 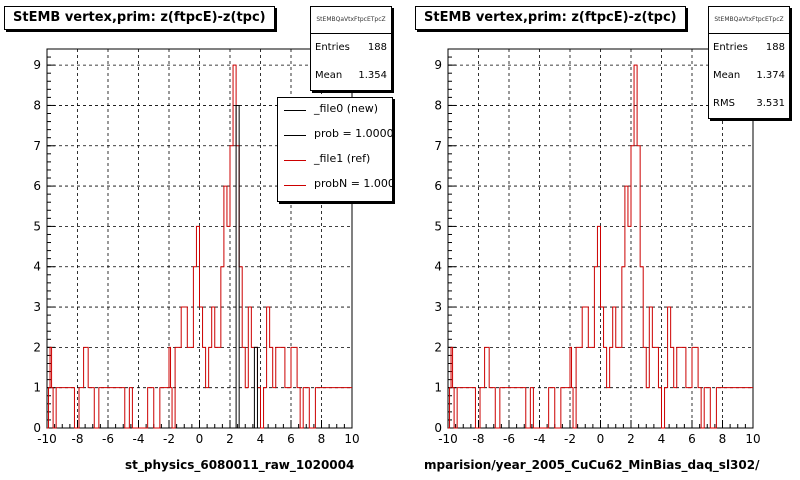 What do you see at coordinates (372, 75) in the screenshot?
I see `stats-value: 1.354` at bounding box center [372, 75].